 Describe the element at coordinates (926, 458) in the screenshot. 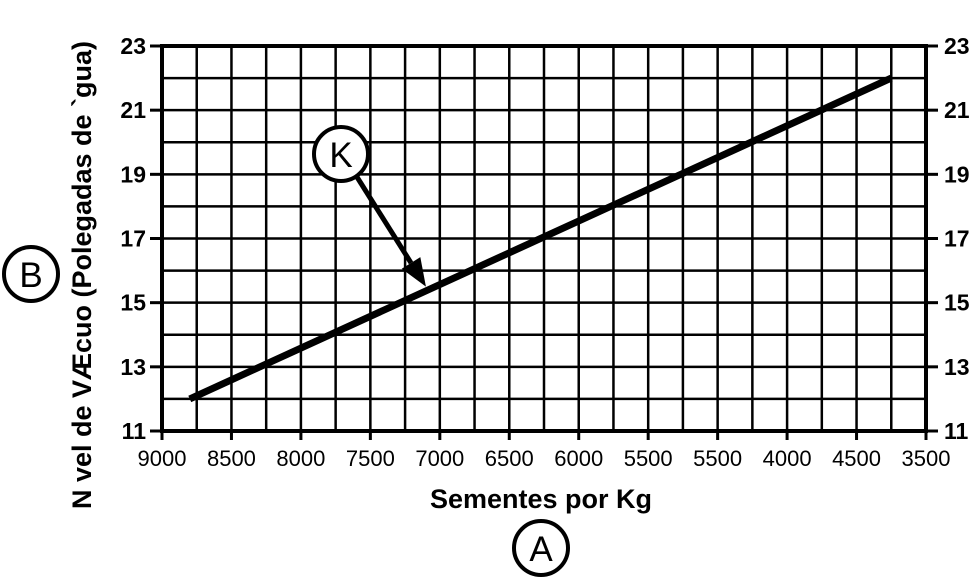

I see `x-tick-label: 3500` at that location.